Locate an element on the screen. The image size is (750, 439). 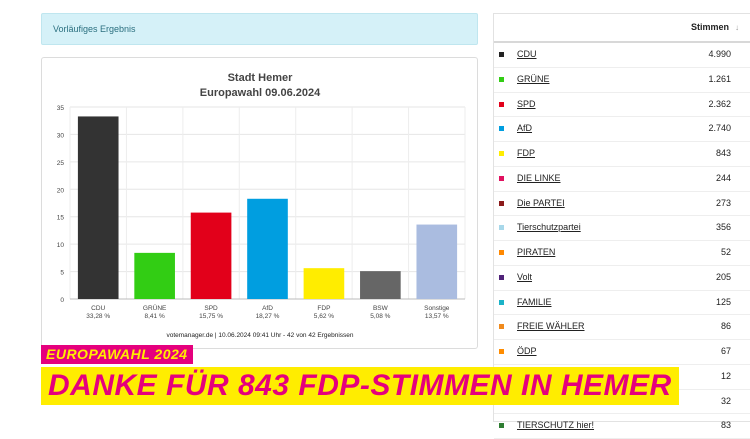
party-votes: 205 is located at coordinates (723, 276).